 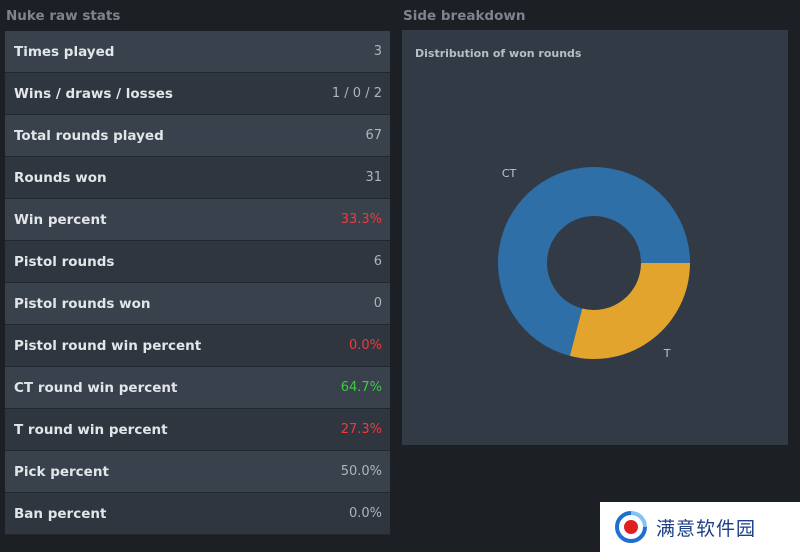 What do you see at coordinates (361, 429) in the screenshot?
I see `stat-value: 27.3%` at bounding box center [361, 429].